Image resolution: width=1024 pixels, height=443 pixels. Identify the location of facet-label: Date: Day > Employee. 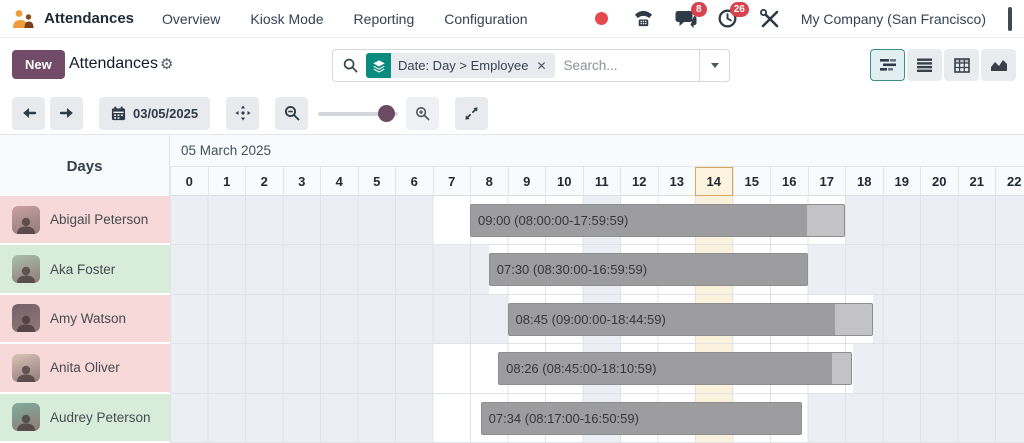
(463, 65).